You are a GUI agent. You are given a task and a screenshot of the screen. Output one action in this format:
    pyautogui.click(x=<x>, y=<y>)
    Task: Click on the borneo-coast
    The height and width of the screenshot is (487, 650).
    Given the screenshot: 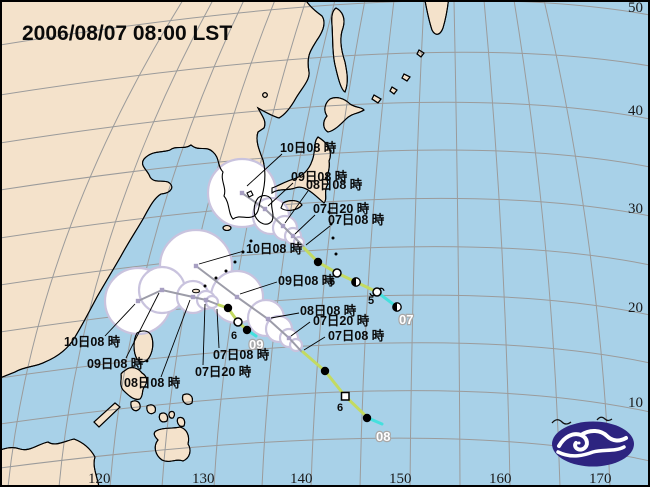 What is the action you would take?
    pyautogui.click(x=50, y=462)
    